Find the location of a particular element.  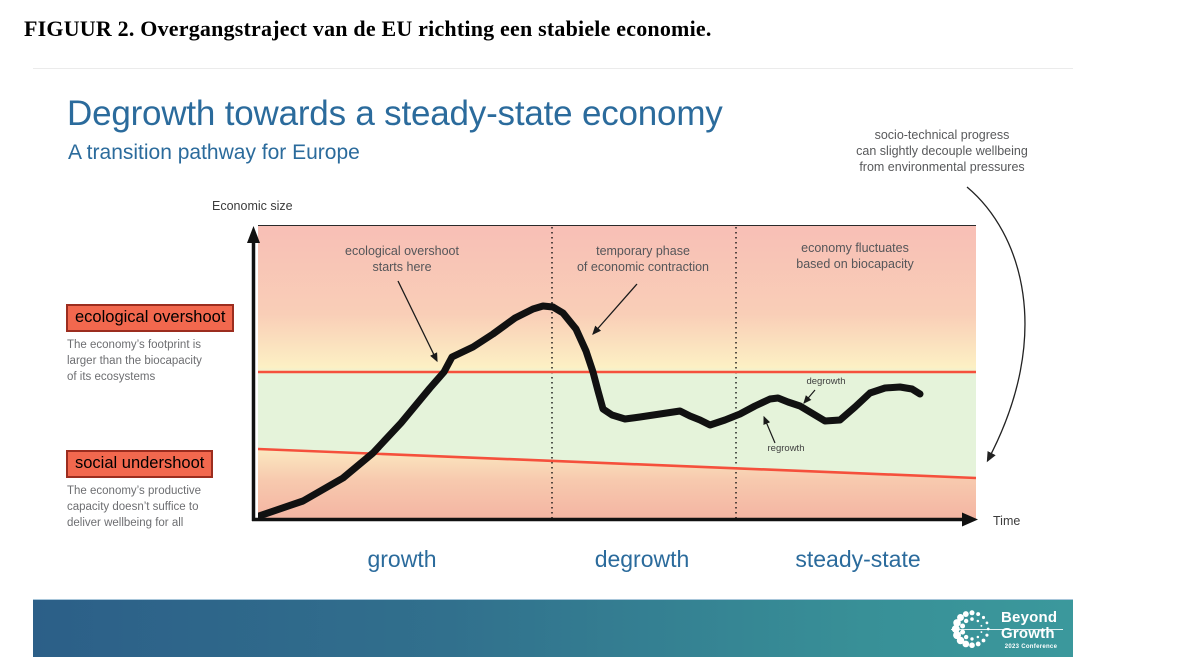

logo-rule is located at coordinates (1007, 629).